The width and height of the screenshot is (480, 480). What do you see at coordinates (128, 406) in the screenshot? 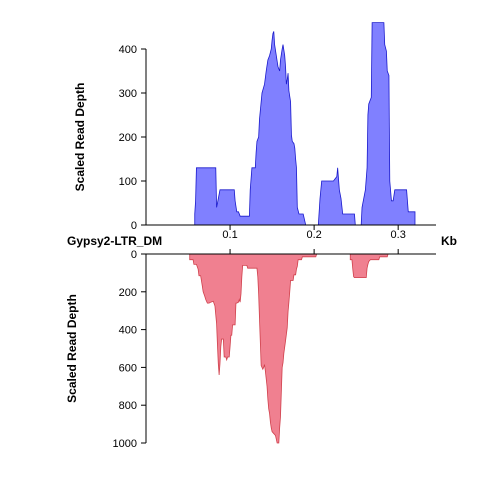
I see `bottom-y-tick-label: 800` at bounding box center [128, 406].